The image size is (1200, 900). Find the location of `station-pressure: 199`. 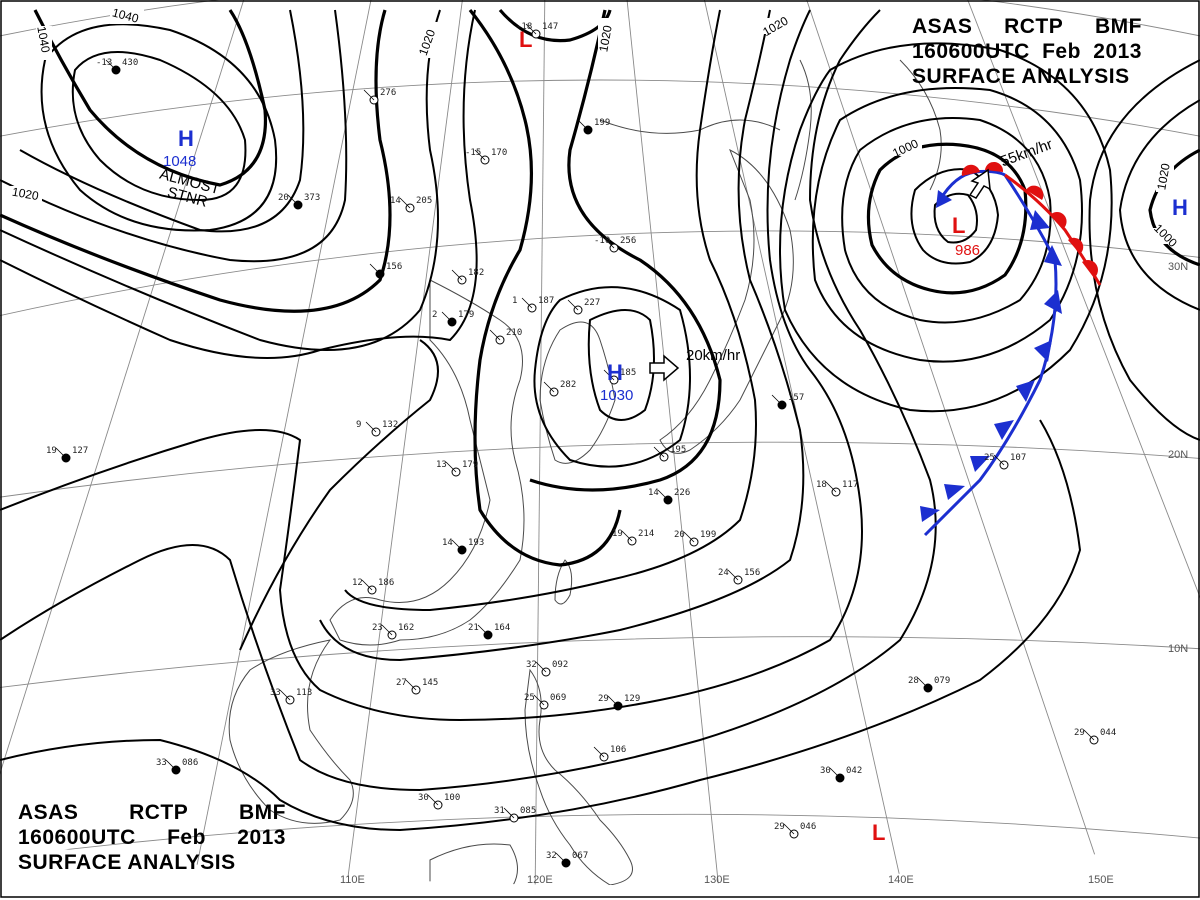

station-pressure: 199 is located at coordinates (708, 535).